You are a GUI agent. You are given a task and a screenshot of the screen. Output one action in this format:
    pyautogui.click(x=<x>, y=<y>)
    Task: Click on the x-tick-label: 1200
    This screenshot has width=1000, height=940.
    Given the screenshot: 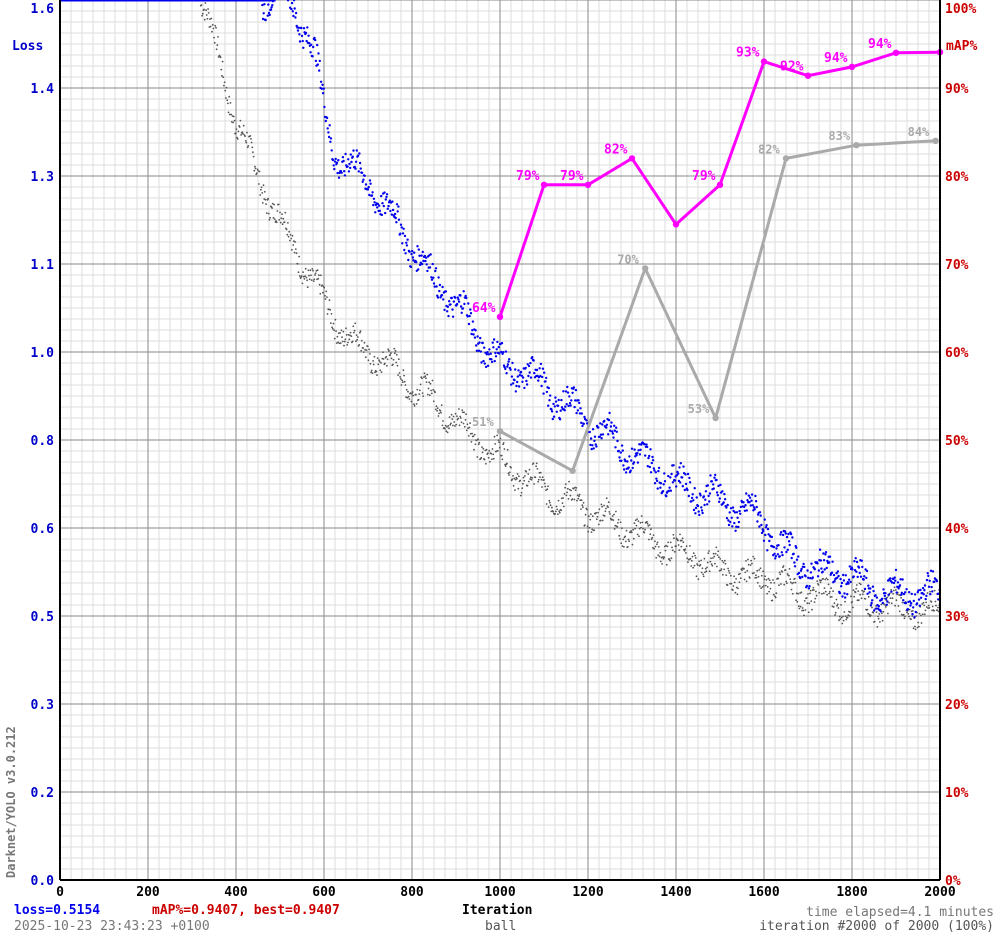 What is the action you would take?
    pyautogui.click(x=587, y=892)
    